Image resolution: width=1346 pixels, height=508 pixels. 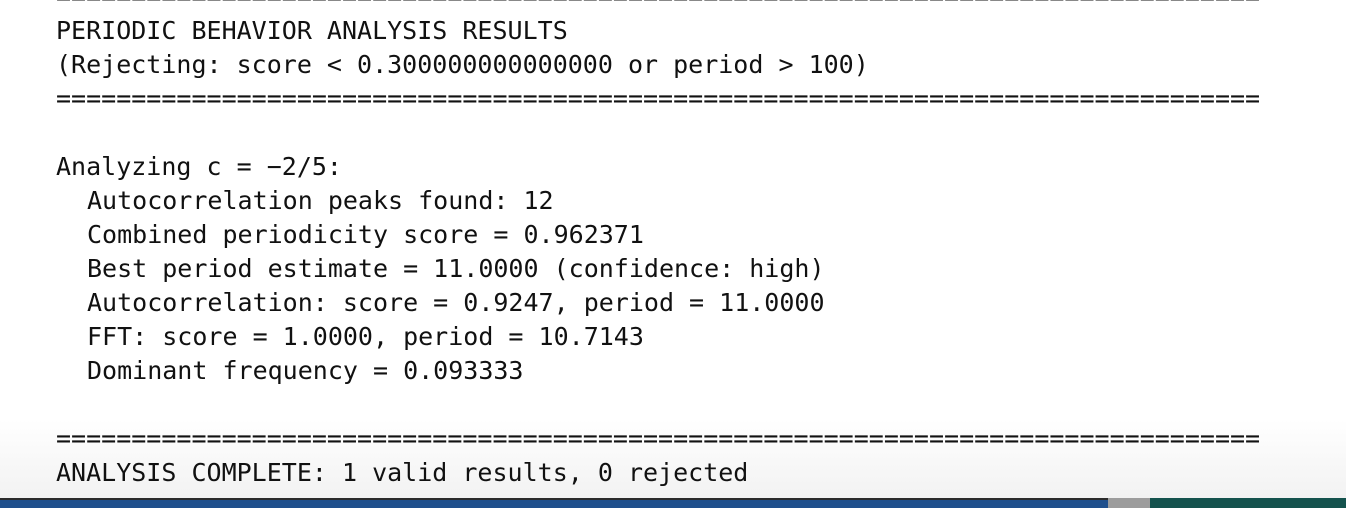 What do you see at coordinates (305, 370) in the screenshot?
I see `detail-dominant-frequency: Dominant frequency = 0.093333` at bounding box center [305, 370].